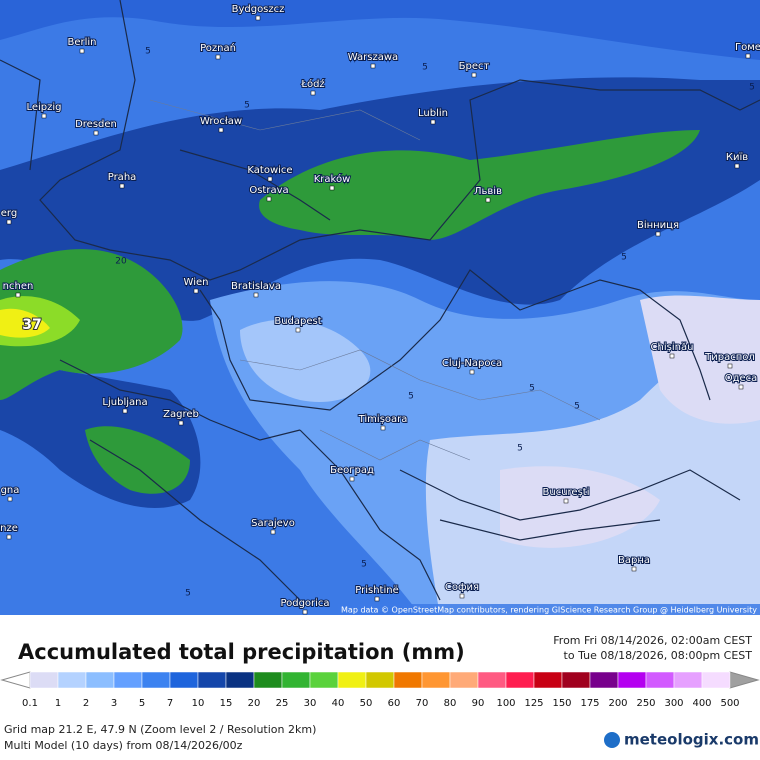 The image size is (760, 760). I want to click on contour-label: 37, so click(31, 325).